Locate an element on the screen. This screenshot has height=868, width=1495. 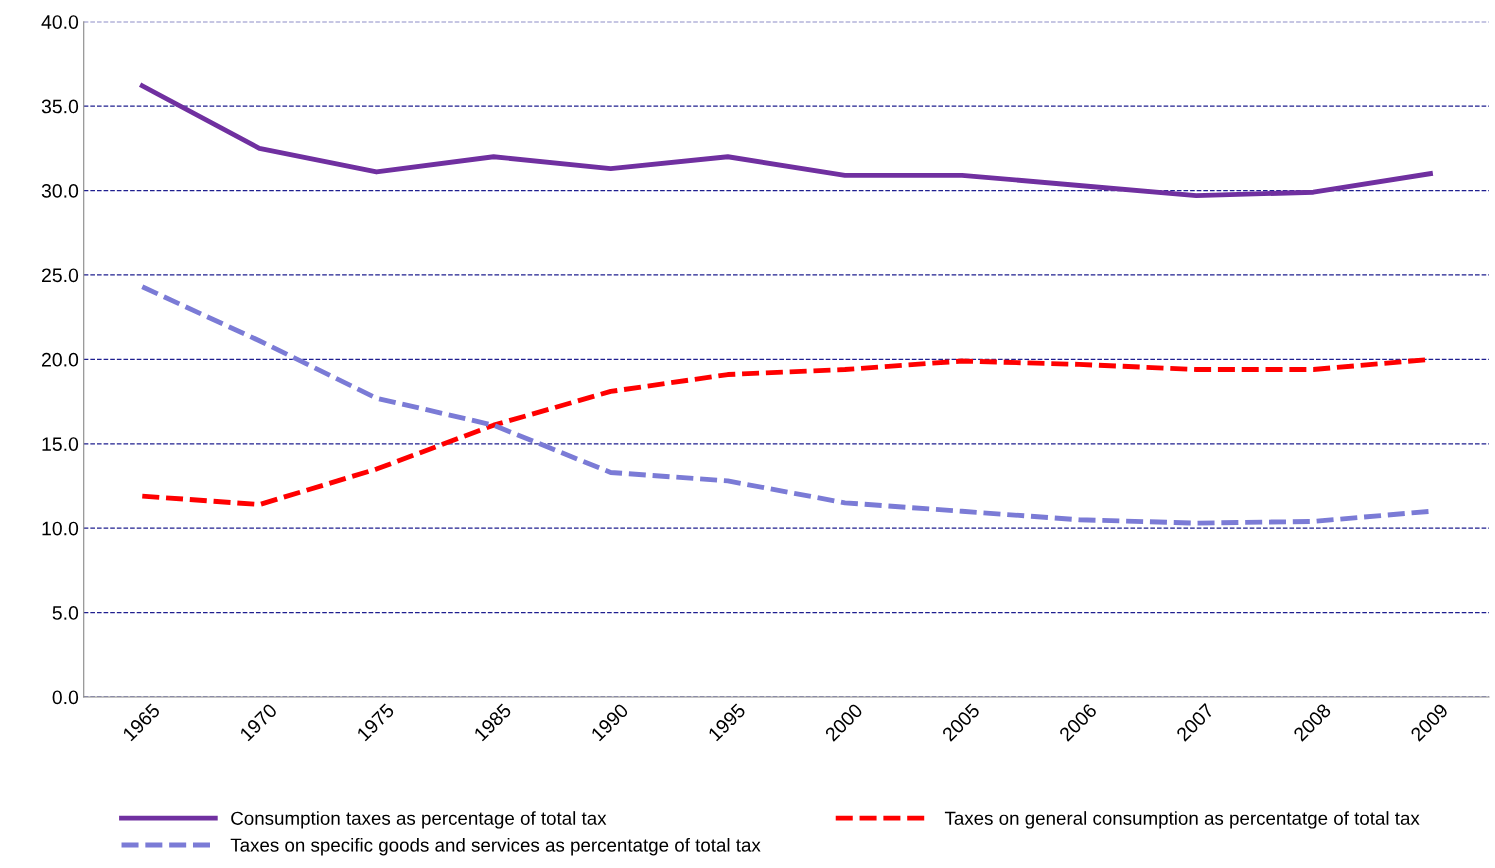
y-tick-label: 40.0 is located at coordinates (60, 22).